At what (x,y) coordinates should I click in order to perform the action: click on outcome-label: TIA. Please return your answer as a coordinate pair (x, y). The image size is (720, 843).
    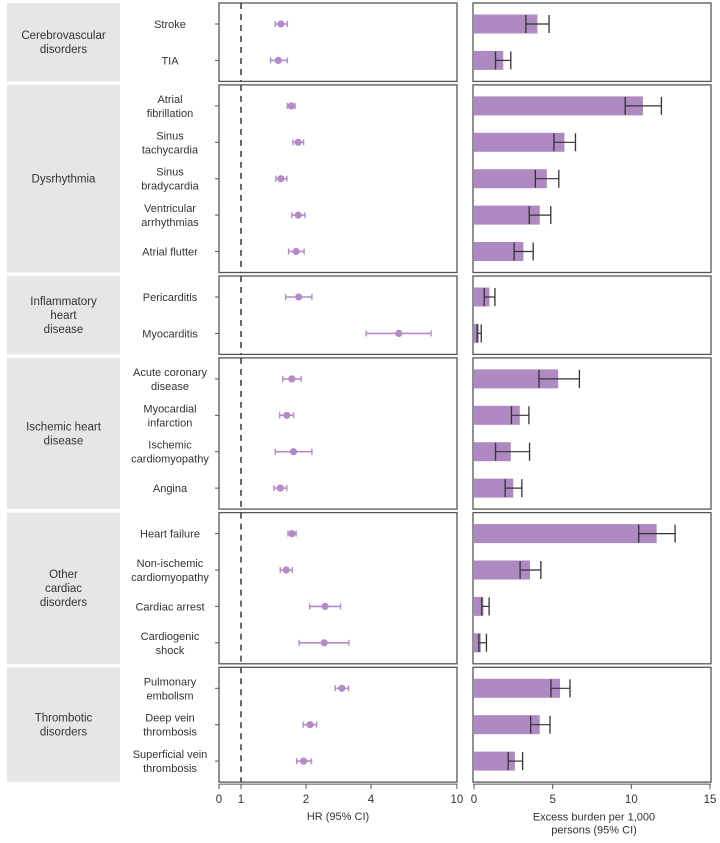
    Looking at the image, I should click on (170, 61).